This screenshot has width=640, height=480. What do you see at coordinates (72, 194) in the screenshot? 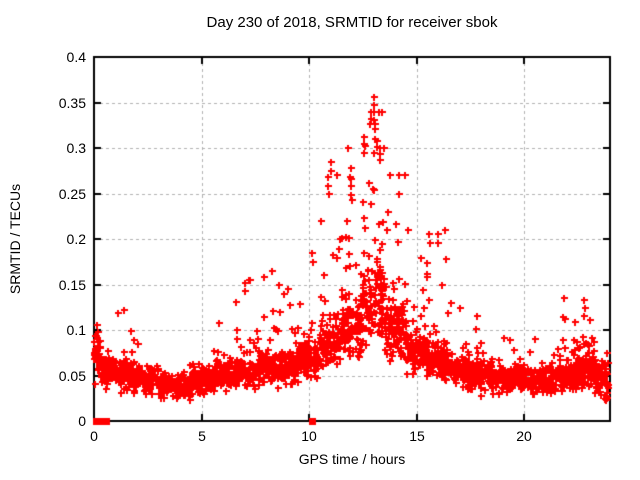
I see `y-tick-label: 0.25` at bounding box center [72, 194].